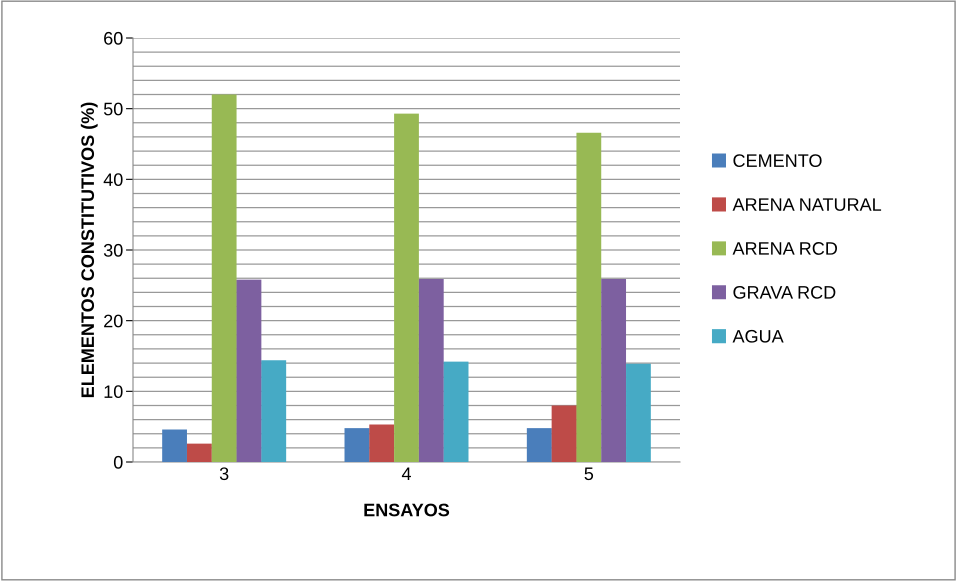 Image resolution: width=957 pixels, height=581 pixels. What do you see at coordinates (224, 473) in the screenshot?
I see `x-tick-label: 3` at bounding box center [224, 473].